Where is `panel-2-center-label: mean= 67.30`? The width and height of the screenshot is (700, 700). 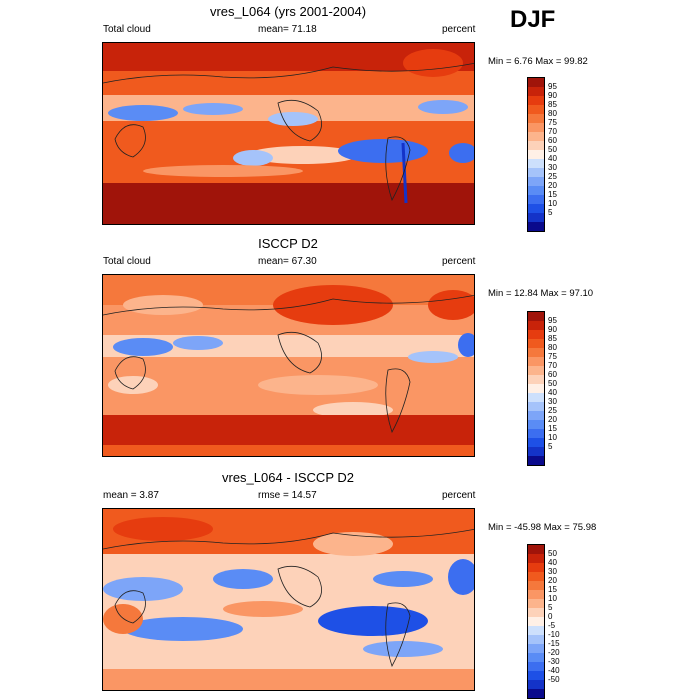 panel-2-center-label: mean= 67.30 is located at coordinates (287, 261).